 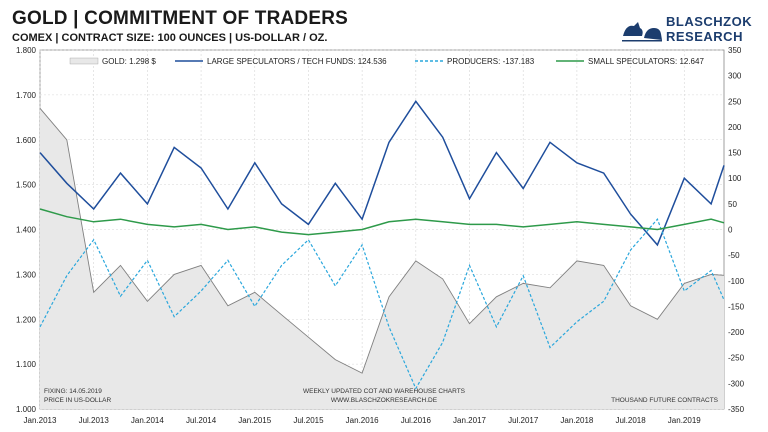 I want to click on x-tick-label: Jan.2015, so click(x=254, y=420).